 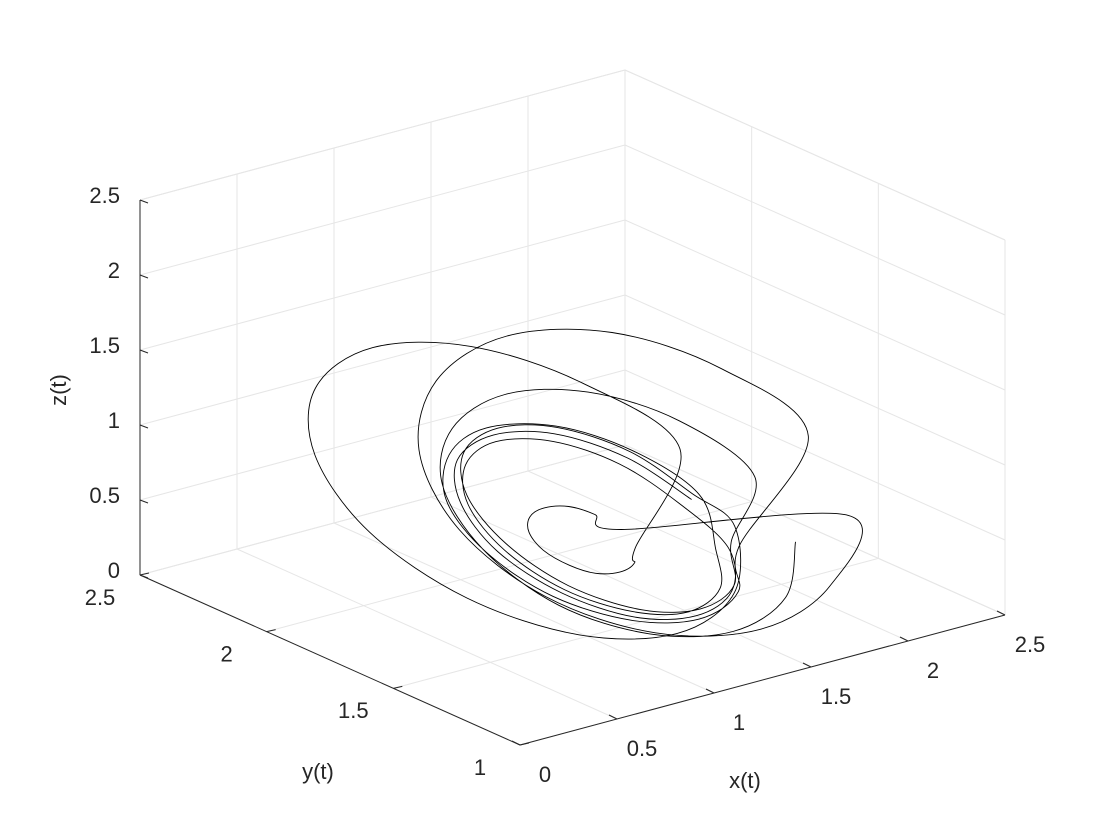 I want to click on x-axis, so click(x=762, y=680).